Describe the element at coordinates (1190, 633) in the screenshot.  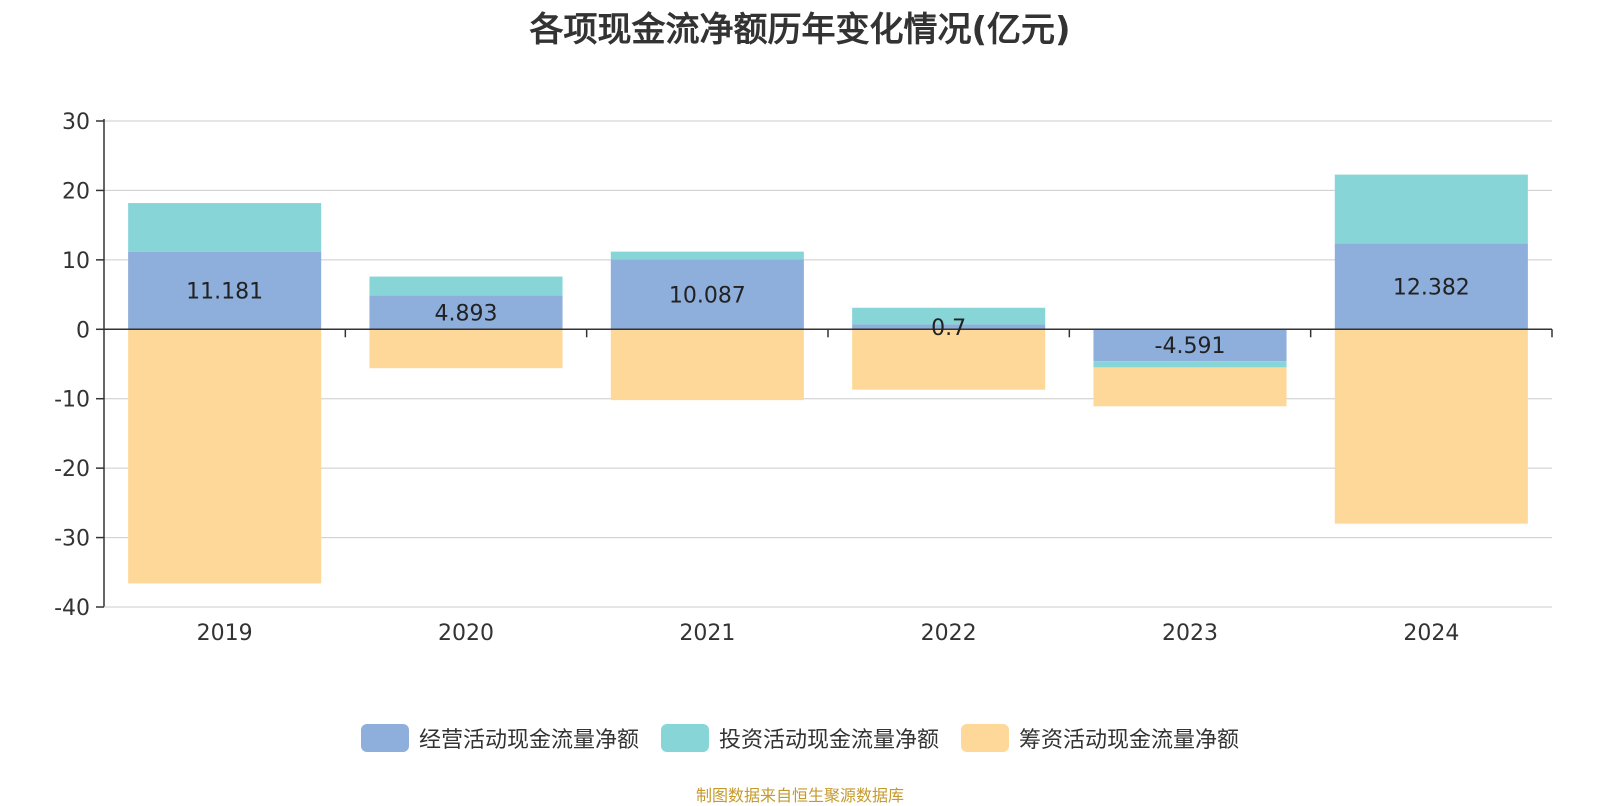
I see `x-tick-label: 2023` at that location.